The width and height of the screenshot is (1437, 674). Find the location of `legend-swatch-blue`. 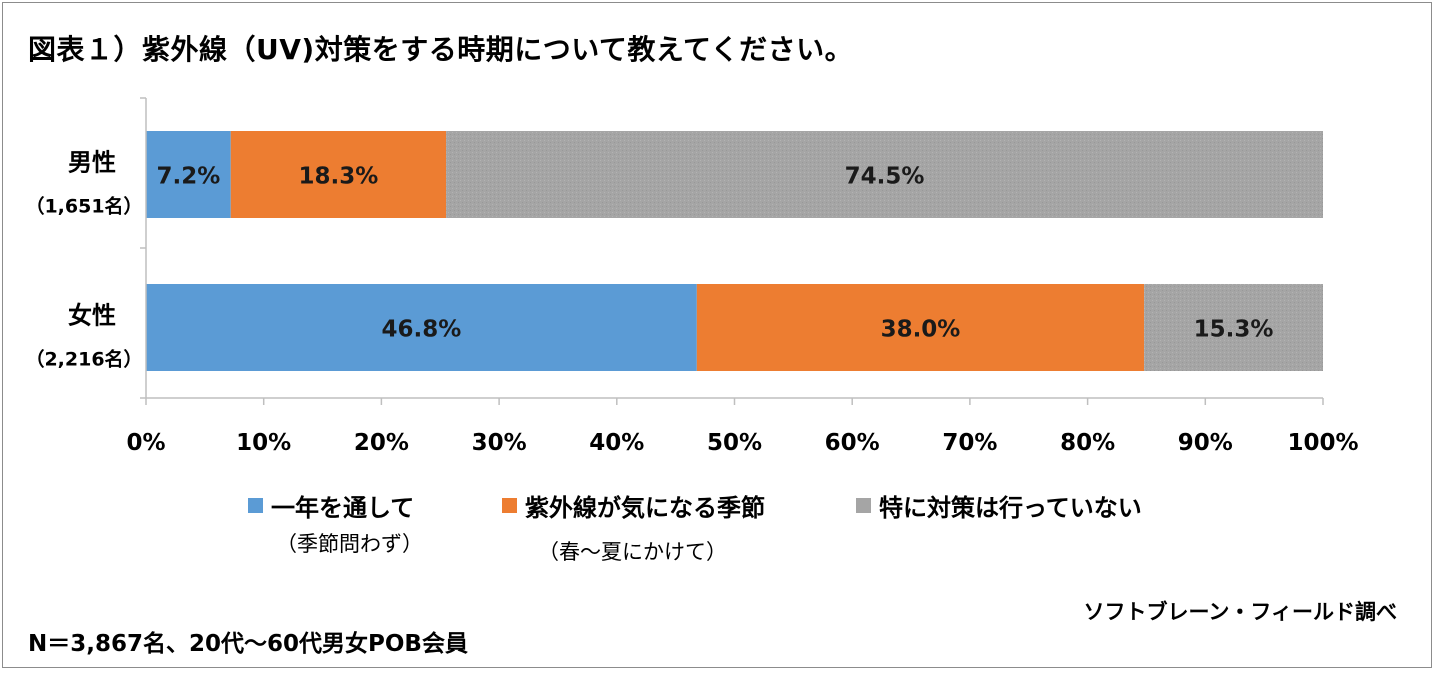

legend-swatch-blue is located at coordinates (255, 505).